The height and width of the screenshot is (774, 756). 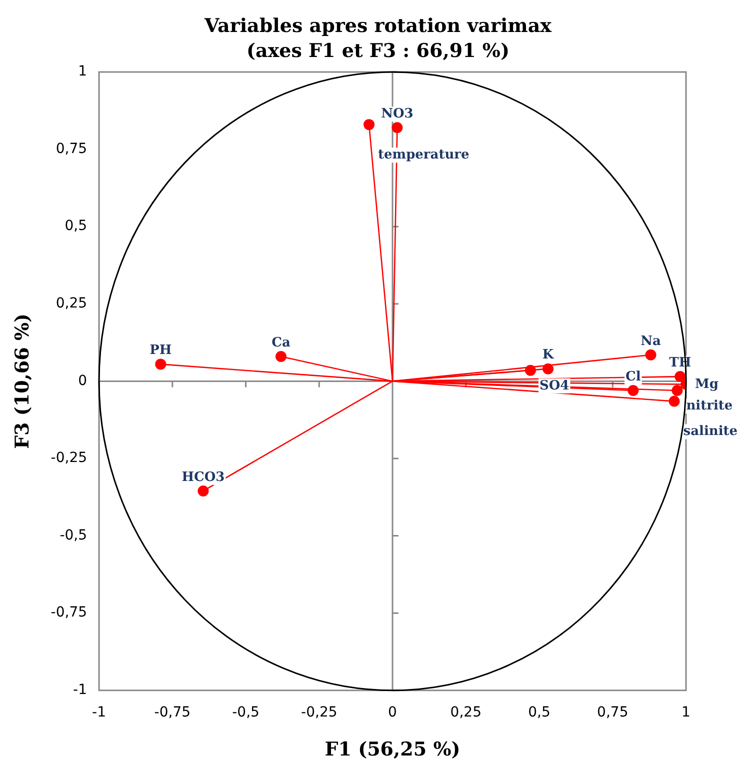 What do you see at coordinates (539, 712) in the screenshot?
I see `x-tick-label: 0,5` at bounding box center [539, 712].